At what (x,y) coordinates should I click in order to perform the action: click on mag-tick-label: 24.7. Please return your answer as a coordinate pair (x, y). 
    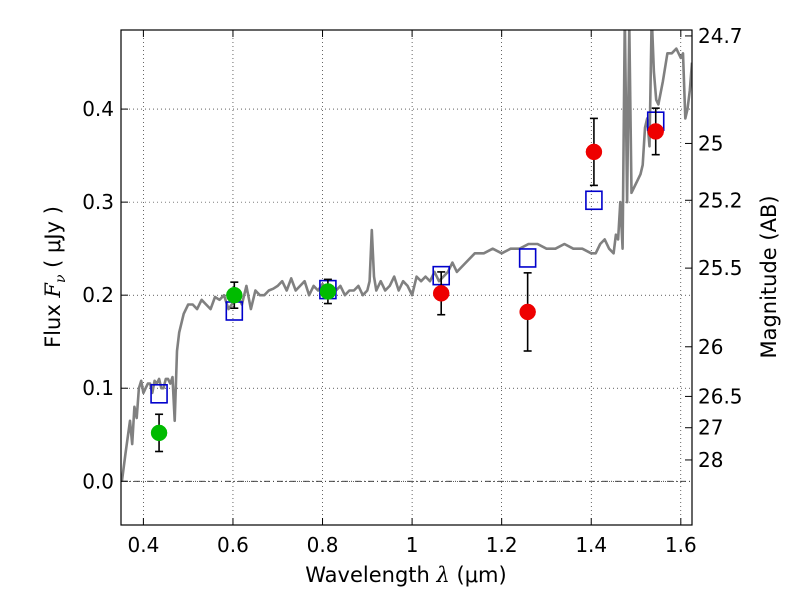
    Looking at the image, I should click on (720, 36).